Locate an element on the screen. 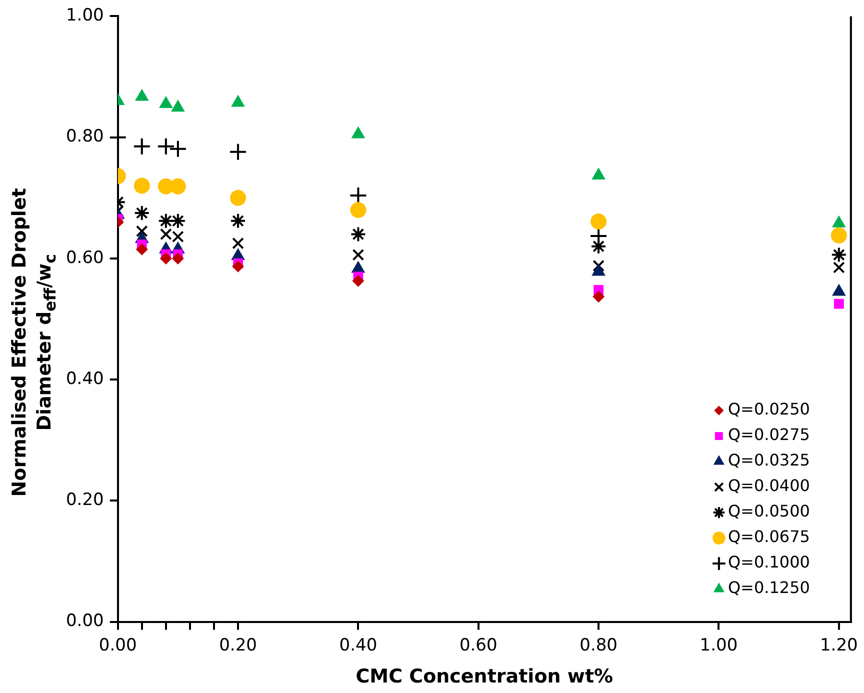  legend-label: Q=0.1250 is located at coordinates (769, 588).